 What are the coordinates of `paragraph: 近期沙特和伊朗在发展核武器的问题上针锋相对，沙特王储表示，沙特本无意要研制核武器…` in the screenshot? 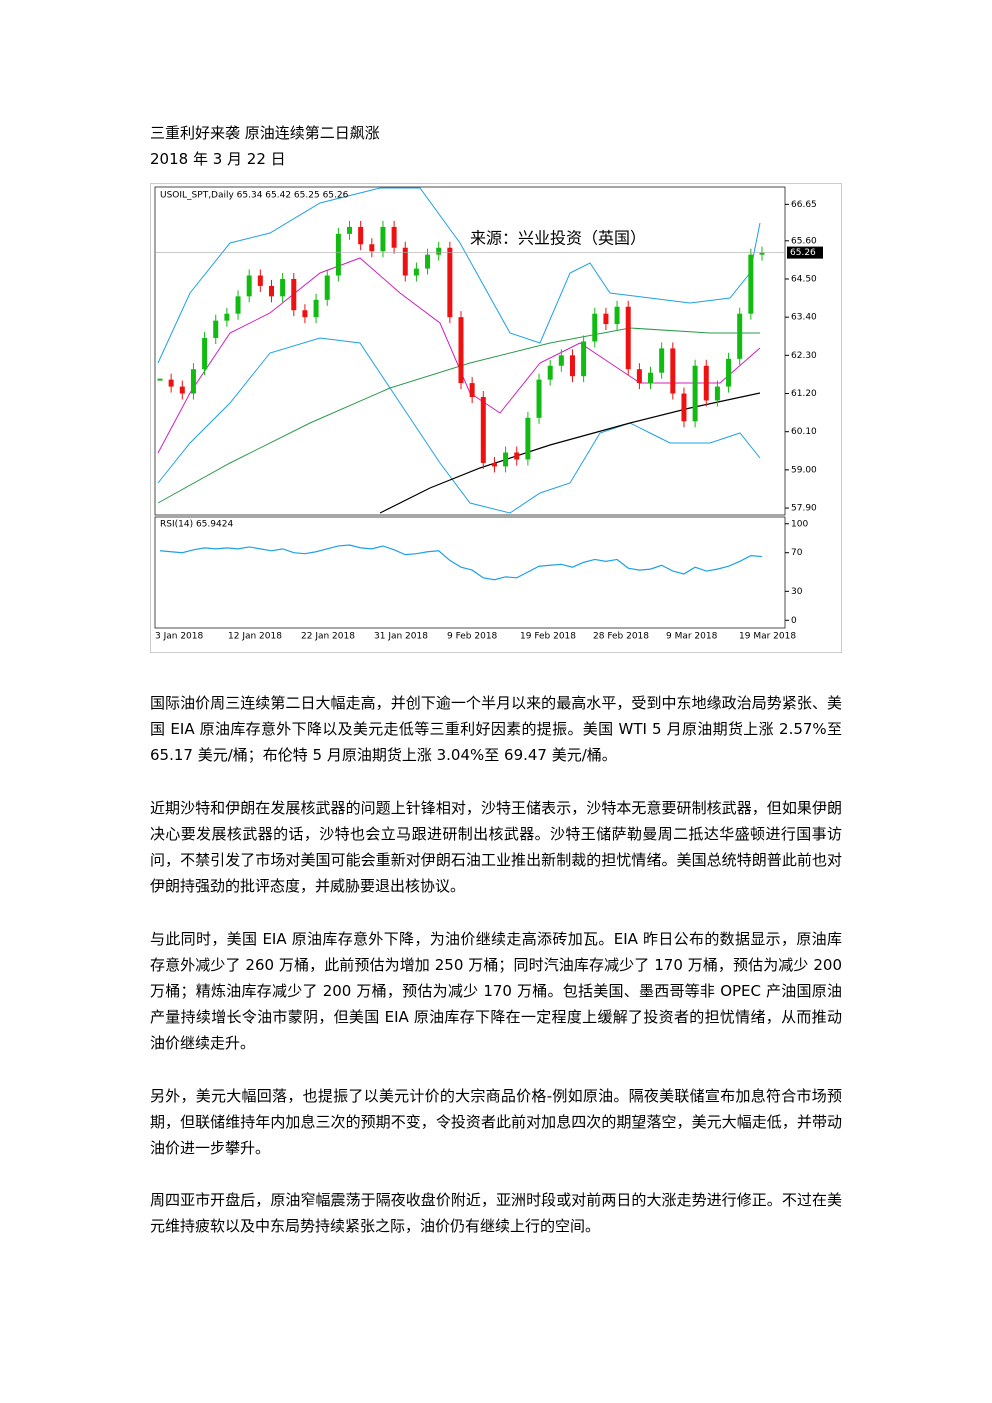 It's located at (496, 847).